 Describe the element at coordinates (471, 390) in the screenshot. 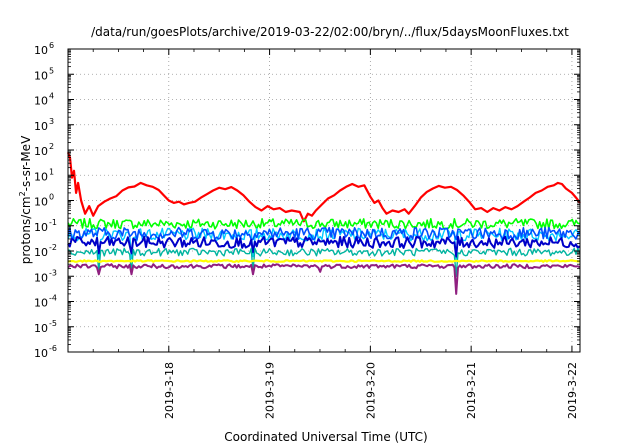

I see `x-tick-label: 2019-3-21` at that location.